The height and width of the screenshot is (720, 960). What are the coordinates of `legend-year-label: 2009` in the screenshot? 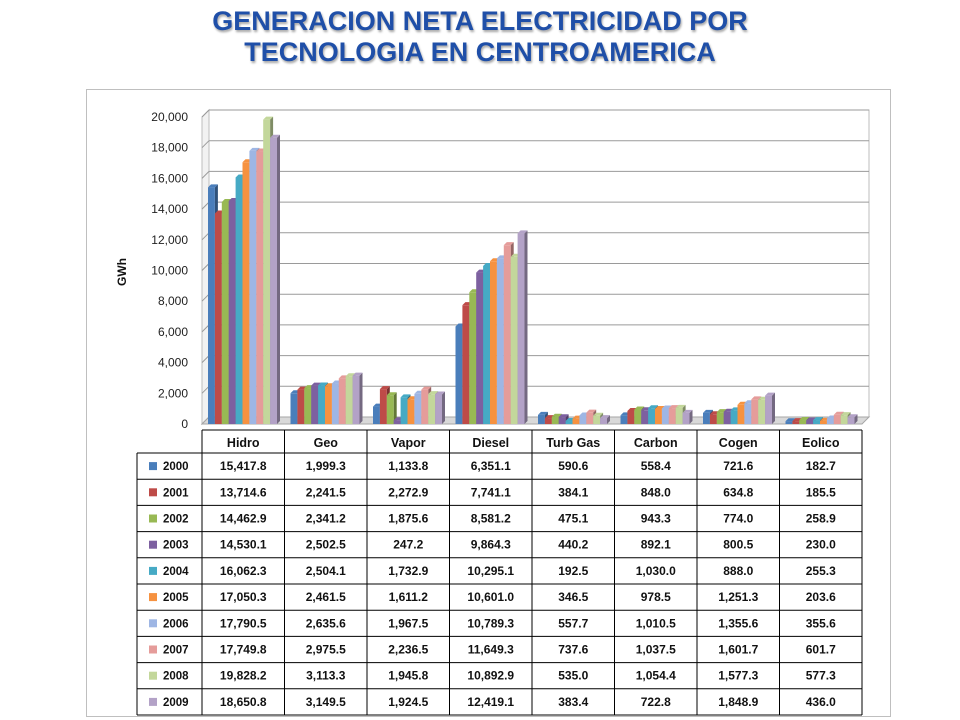 It's located at (176, 703).